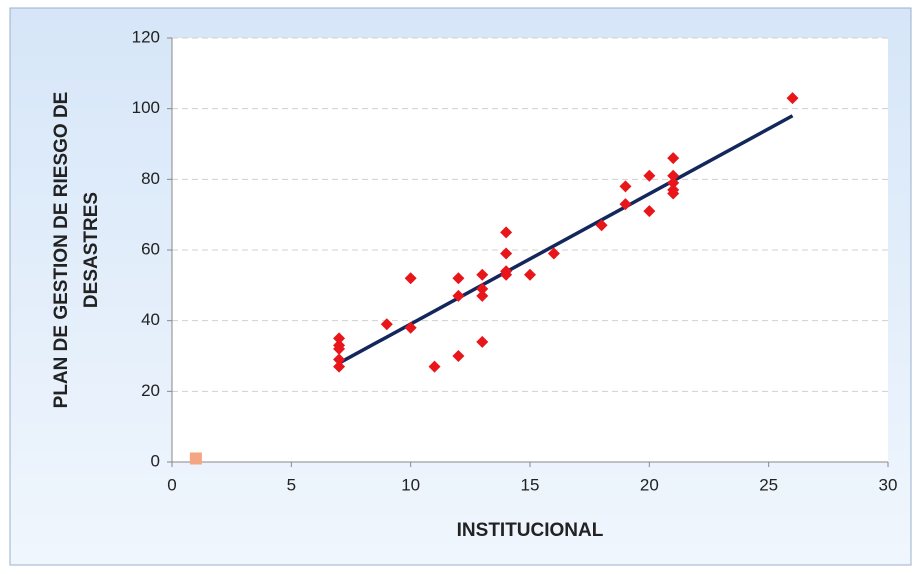 This screenshot has height=574, width=915. What do you see at coordinates (155, 460) in the screenshot?
I see `y-tick-label: 0` at bounding box center [155, 460].